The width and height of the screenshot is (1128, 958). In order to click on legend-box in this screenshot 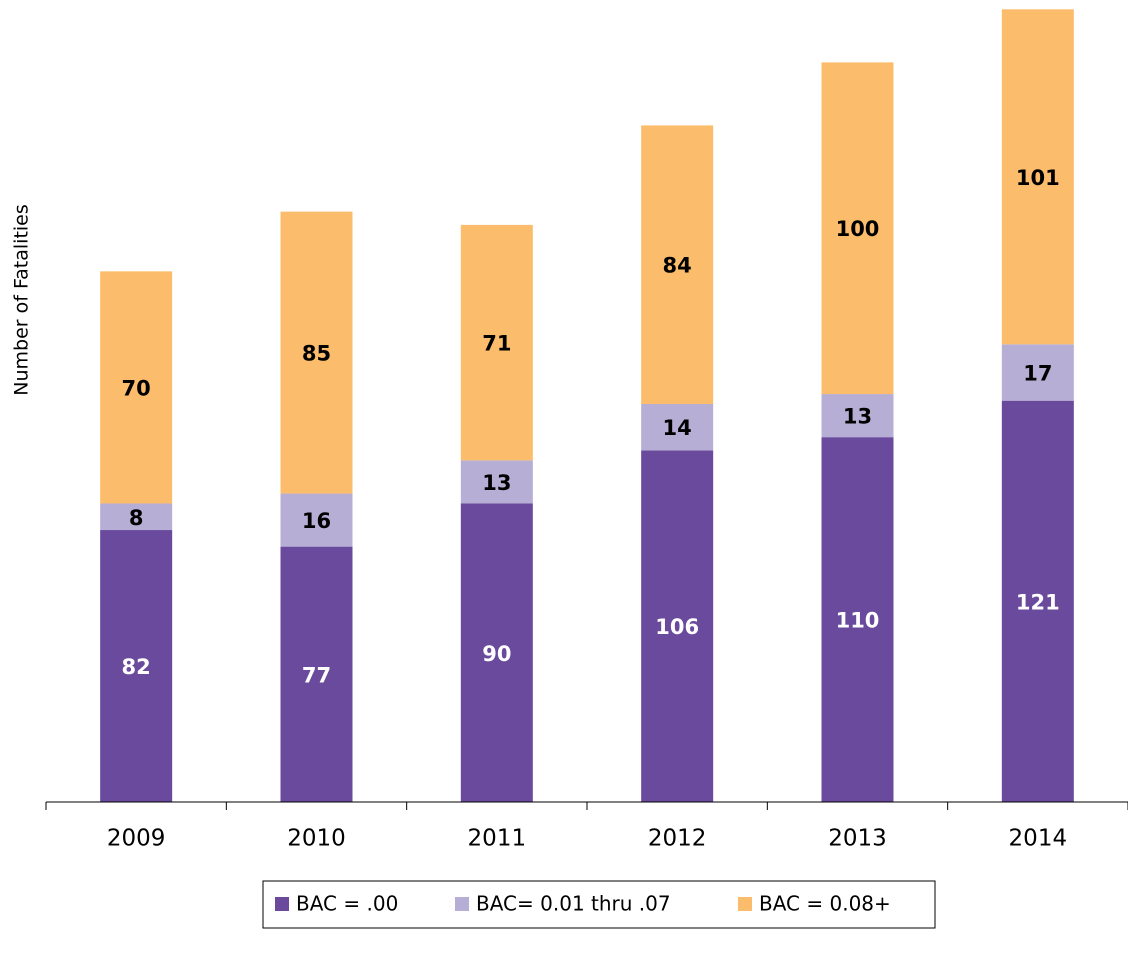, I will do `click(599, 904)`.